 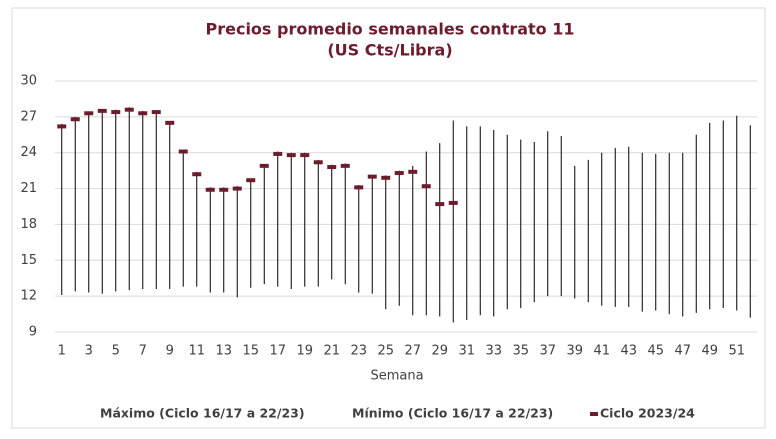 I want to click on y-tick-label: 21, so click(x=28, y=188).